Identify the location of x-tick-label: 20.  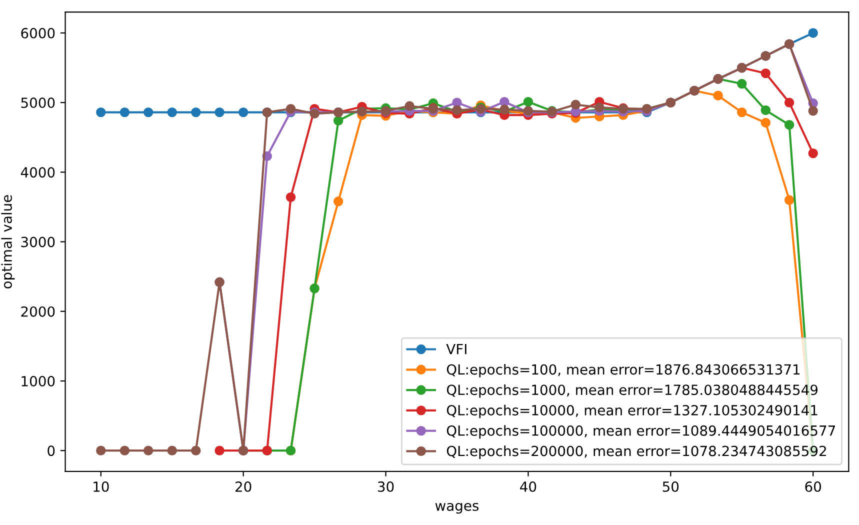
(244, 486).